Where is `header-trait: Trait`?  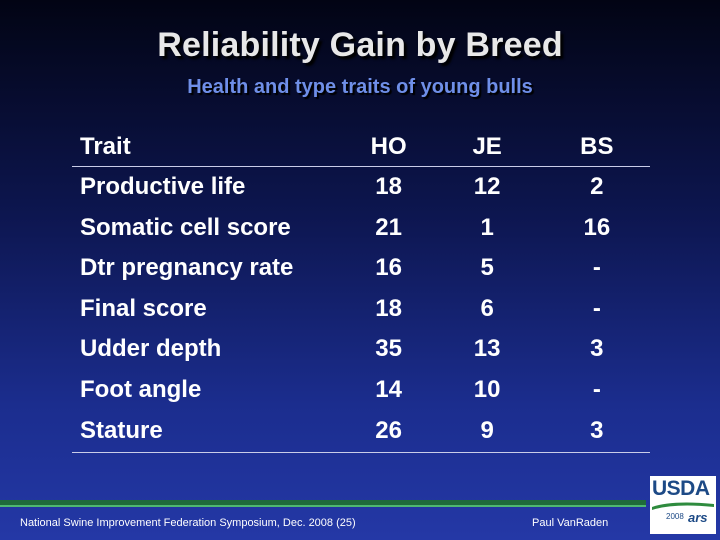 header-trait: Trait is located at coordinates (209, 147).